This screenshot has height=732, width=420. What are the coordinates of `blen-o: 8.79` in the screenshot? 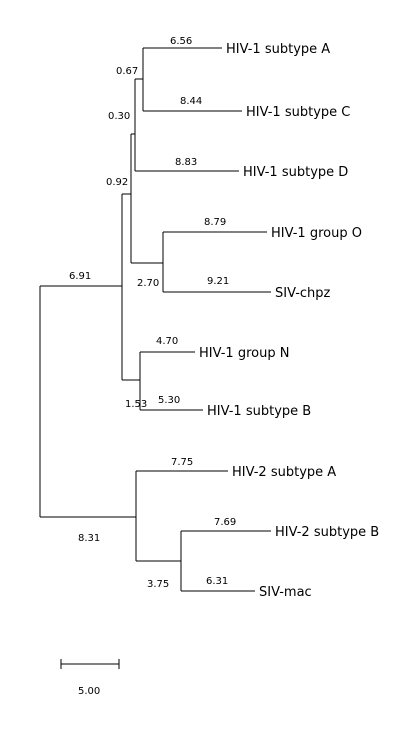 It's located at (215, 222).